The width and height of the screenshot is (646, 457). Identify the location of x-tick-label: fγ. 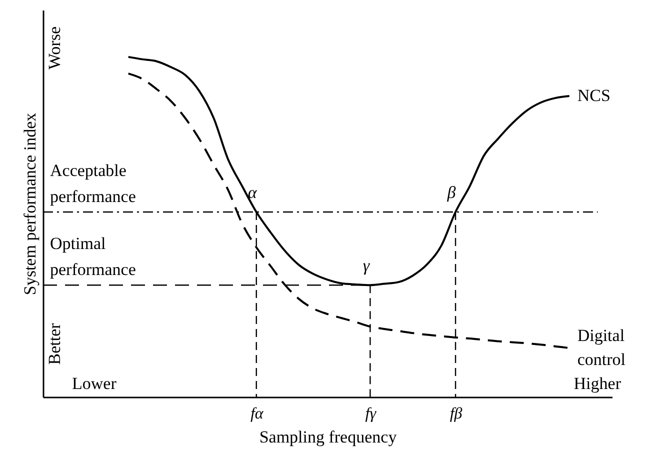
(371, 414).